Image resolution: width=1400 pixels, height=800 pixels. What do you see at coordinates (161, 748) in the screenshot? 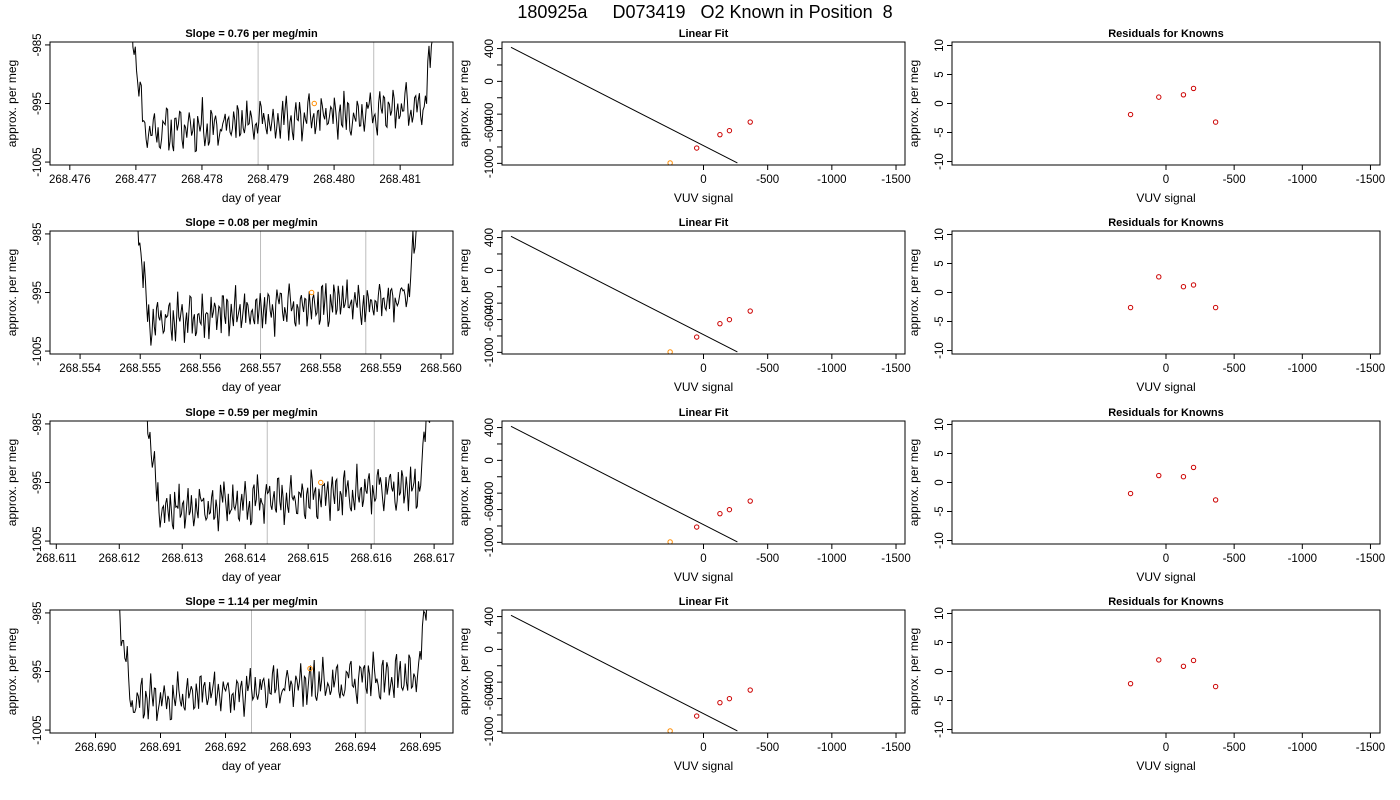
I see `x-tick-label: 268.691` at bounding box center [161, 748].